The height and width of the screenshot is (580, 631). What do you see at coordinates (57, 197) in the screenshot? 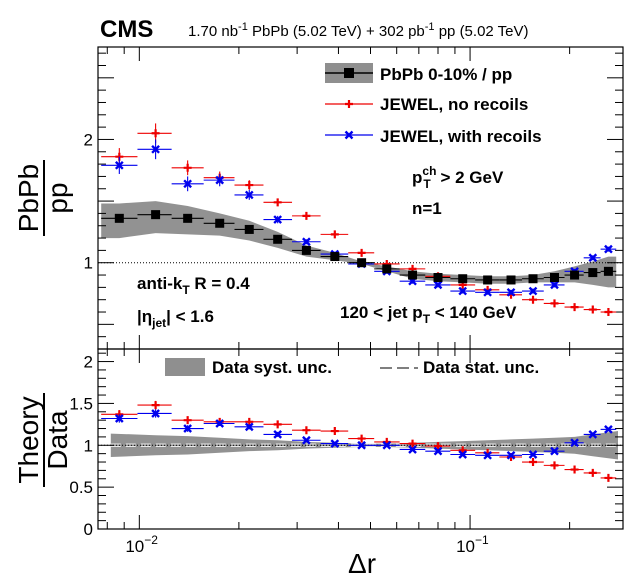
I see `top-ylabel-denominator: pp` at bounding box center [57, 197].